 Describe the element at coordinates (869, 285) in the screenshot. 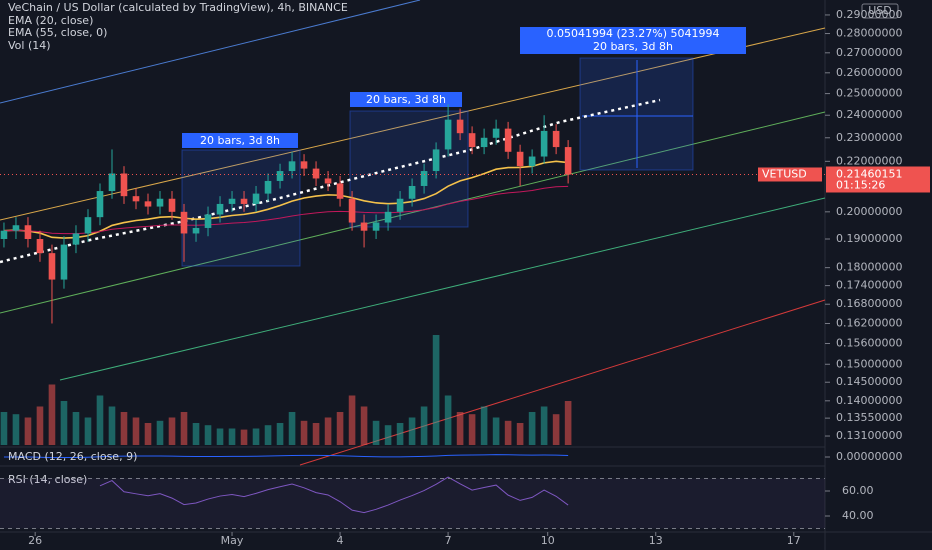

I see `y-tick-label: 0.17400000` at that location.